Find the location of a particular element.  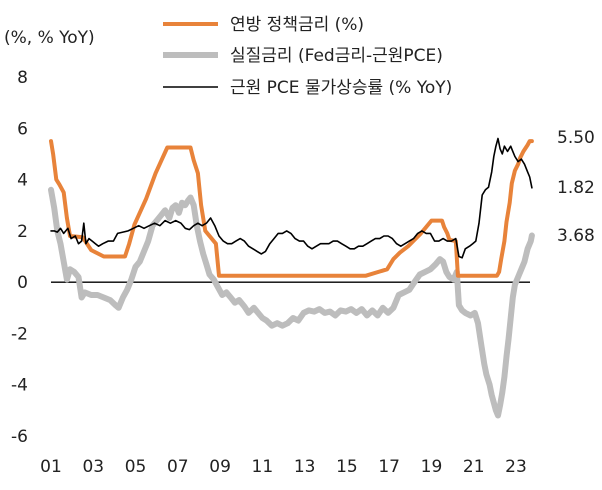

y-tick-label: 0 is located at coordinates (22, 283).